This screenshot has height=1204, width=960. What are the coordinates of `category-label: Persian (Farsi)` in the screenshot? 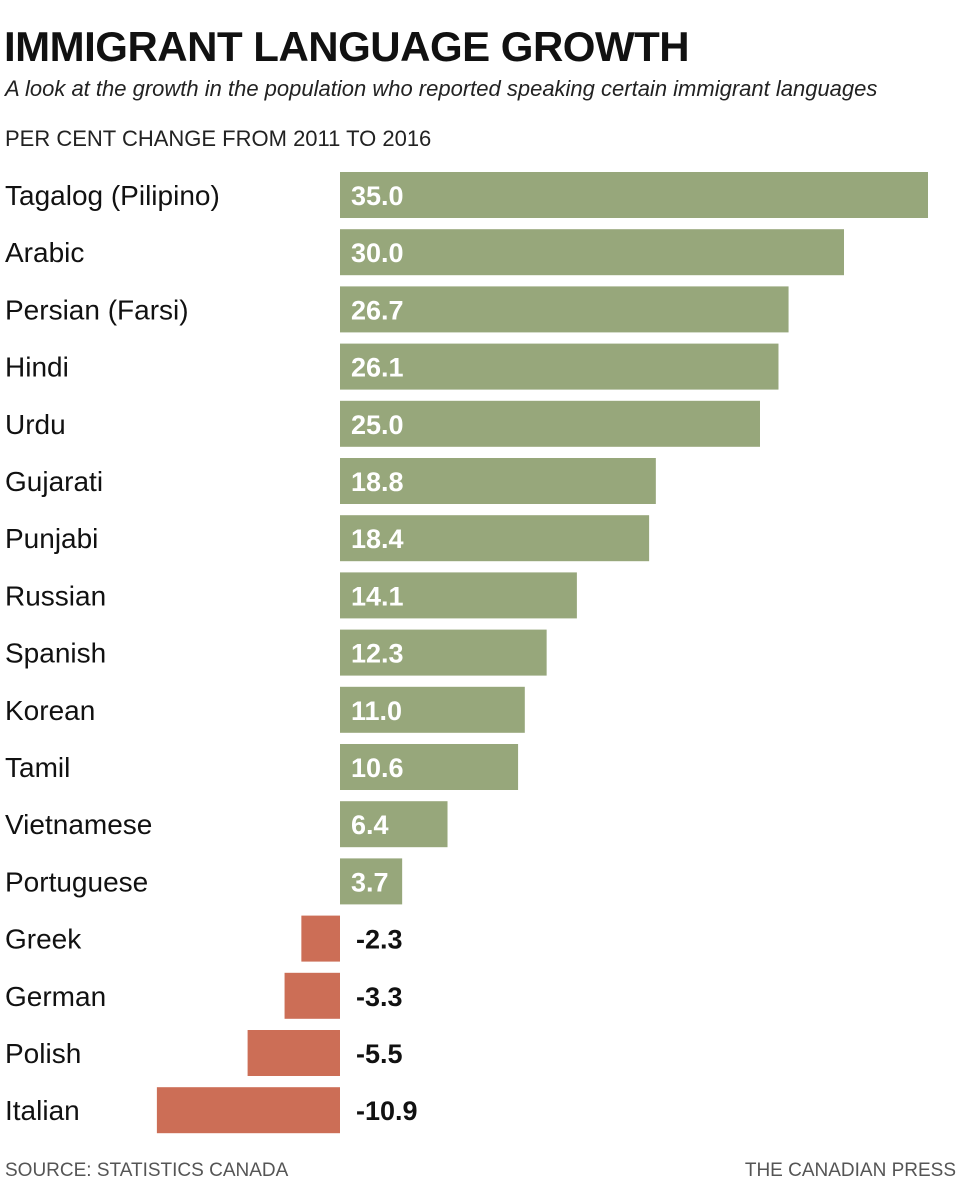 It's located at (97, 309).